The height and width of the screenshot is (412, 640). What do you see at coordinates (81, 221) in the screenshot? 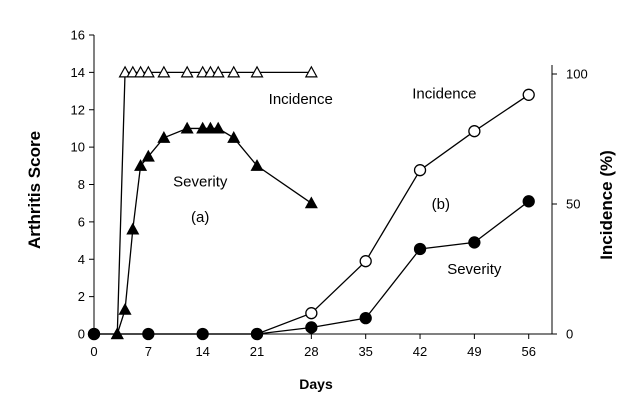
I see `y-tick-label: 6` at bounding box center [81, 221].